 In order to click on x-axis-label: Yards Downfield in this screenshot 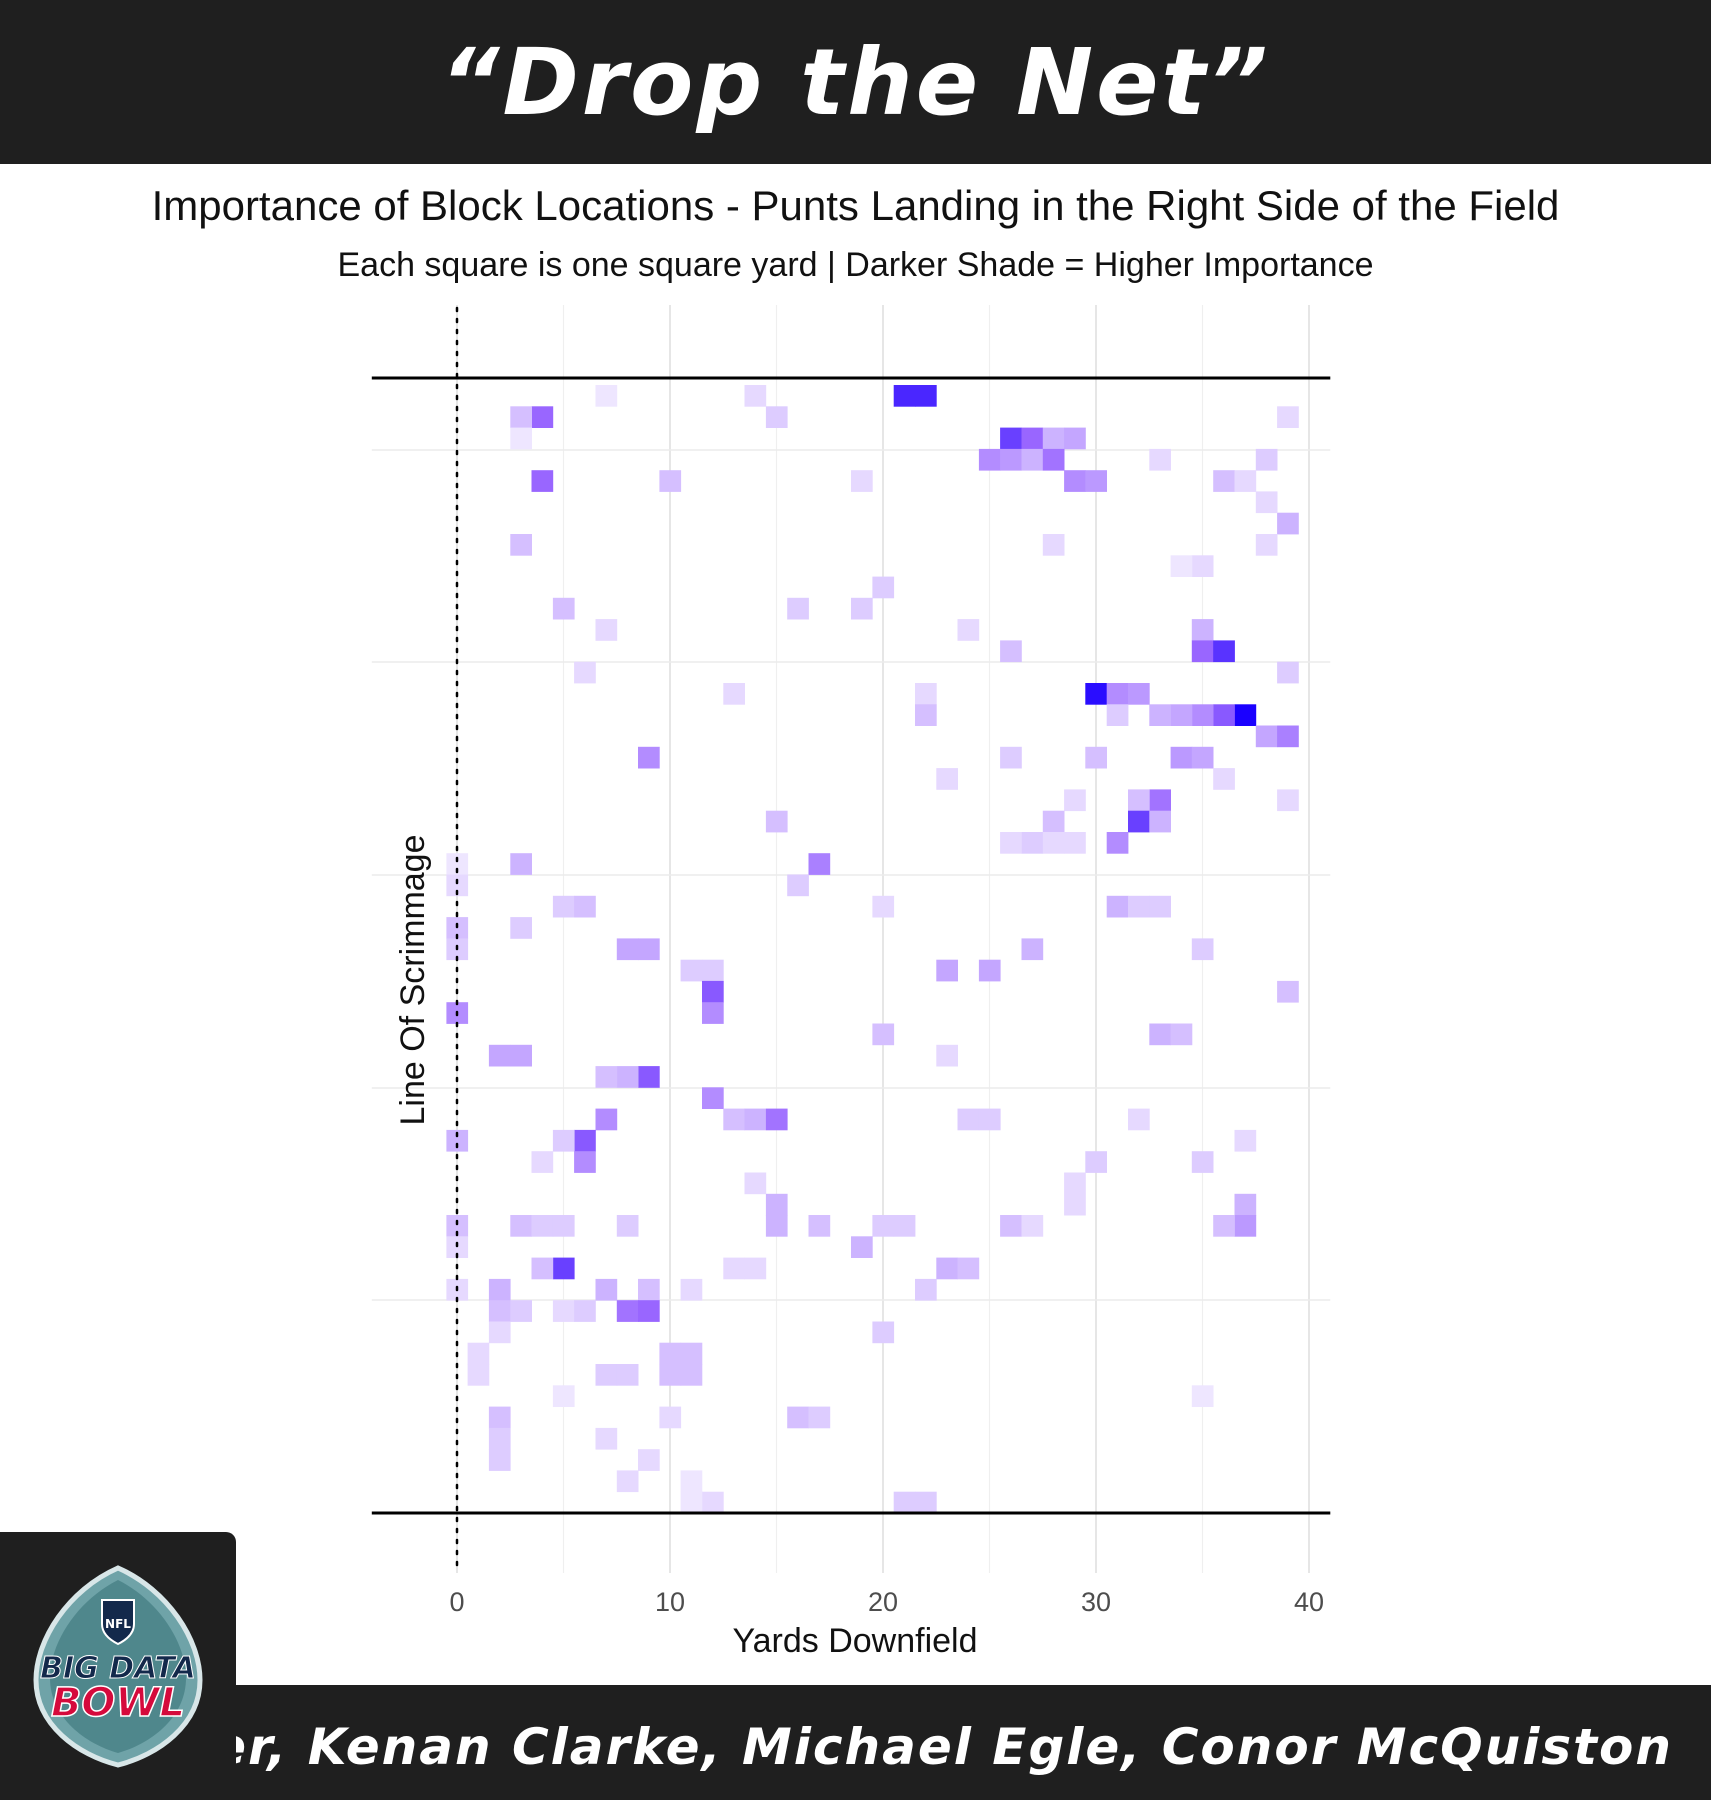, I will do `click(854, 1641)`.